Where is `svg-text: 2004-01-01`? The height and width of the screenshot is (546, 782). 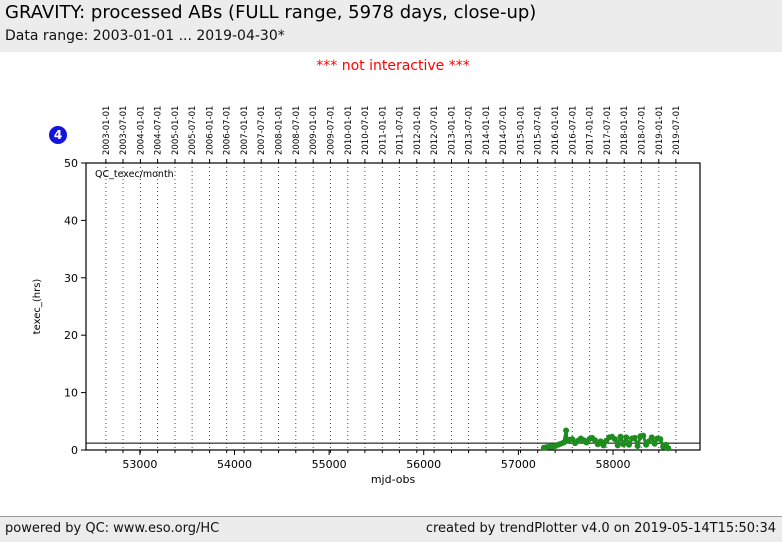 svg-text: 2004-01-01 is located at coordinates (141, 130).